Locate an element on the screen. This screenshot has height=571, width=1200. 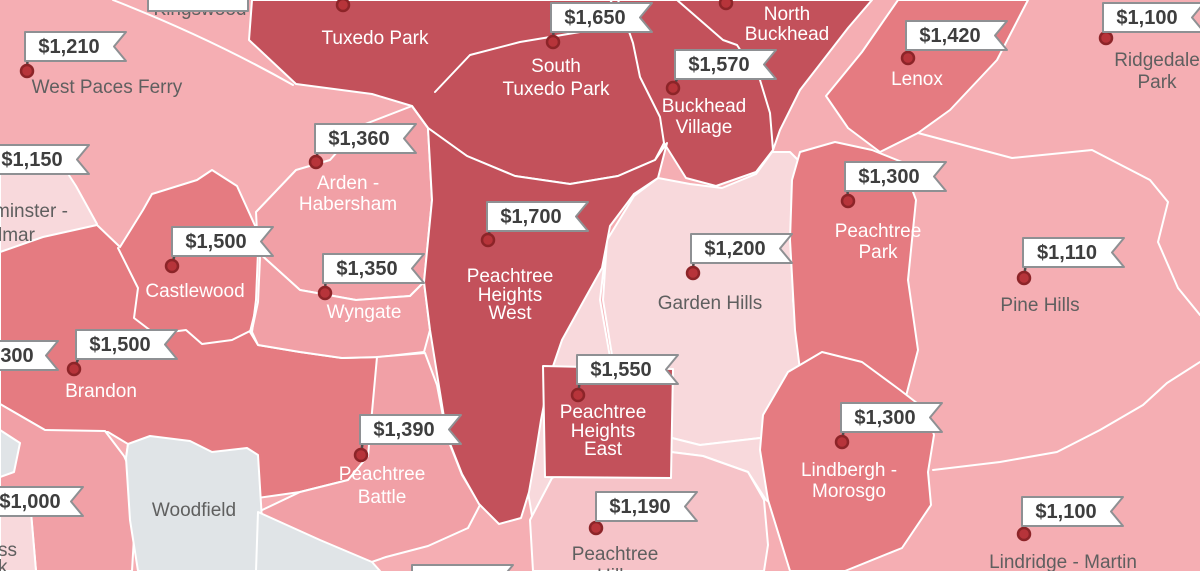
label-buckhead-village-line2: Village is located at coordinates (704, 127).